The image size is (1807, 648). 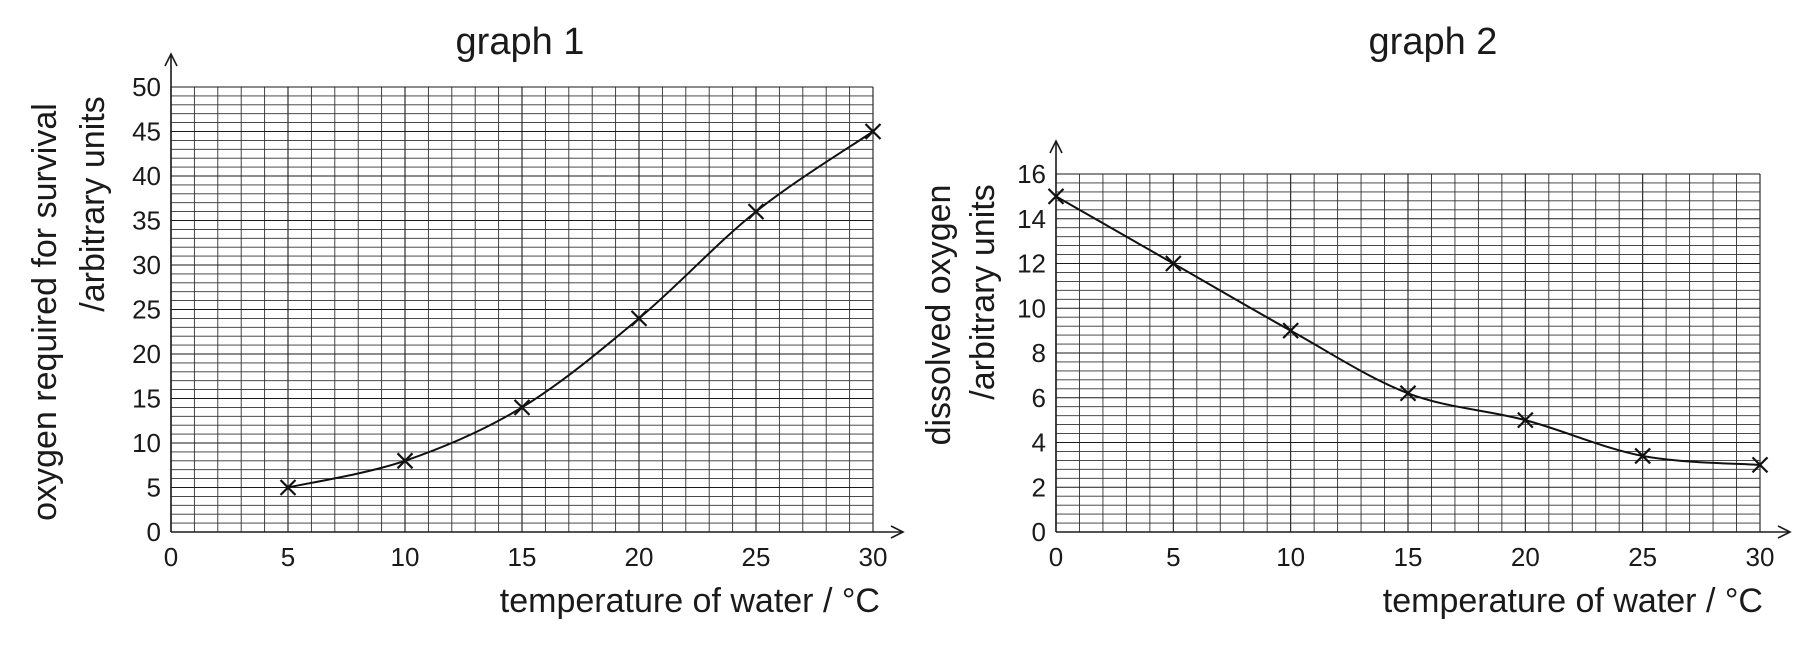 What do you see at coordinates (1031, 219) in the screenshot?
I see `y-tick-label: 14` at bounding box center [1031, 219].